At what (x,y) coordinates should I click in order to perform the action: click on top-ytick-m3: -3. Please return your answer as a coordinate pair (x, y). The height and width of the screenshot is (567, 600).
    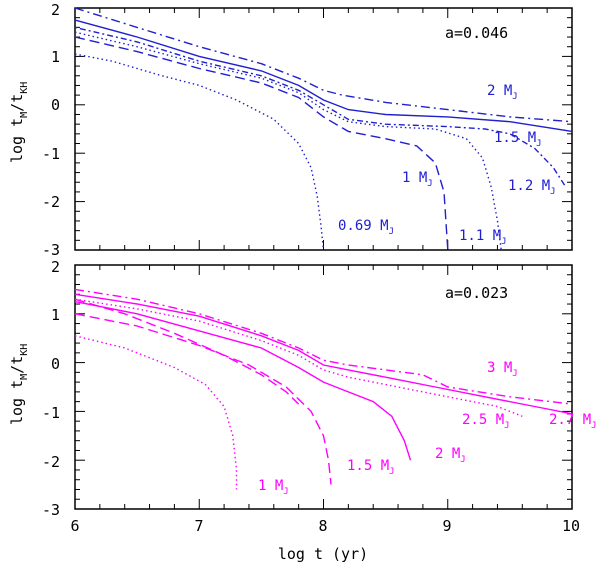
    Looking at the image, I should click on (51, 250).